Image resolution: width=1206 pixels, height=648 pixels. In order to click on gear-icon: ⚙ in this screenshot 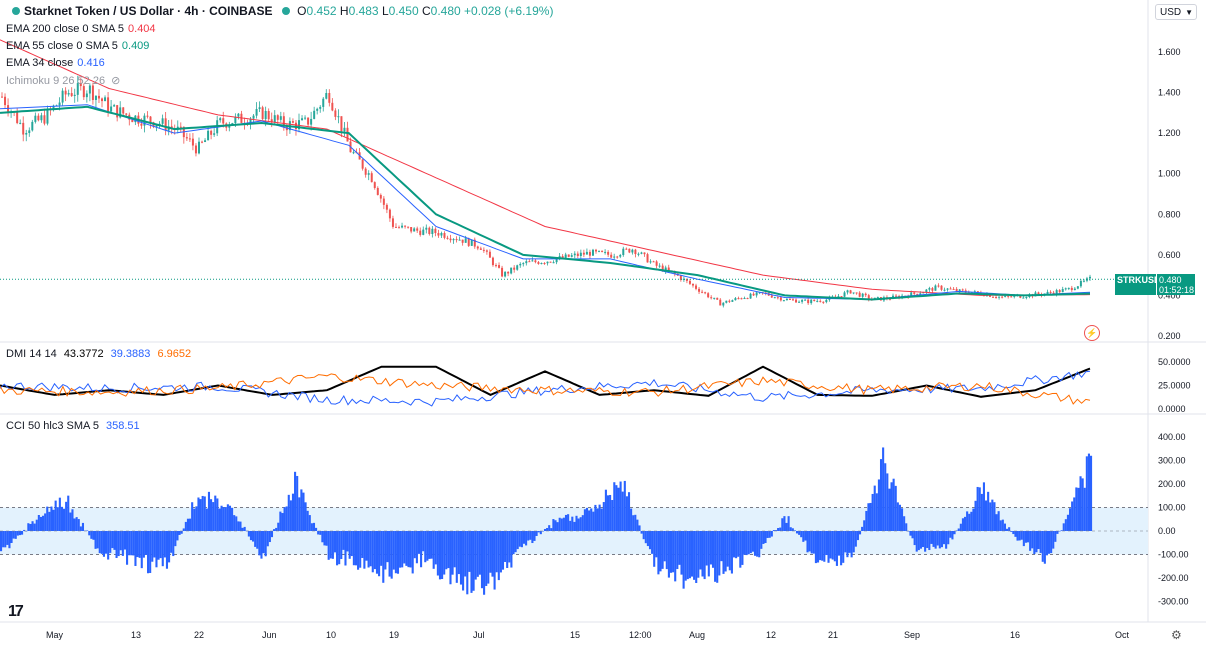, I will do `click(1176, 635)`.